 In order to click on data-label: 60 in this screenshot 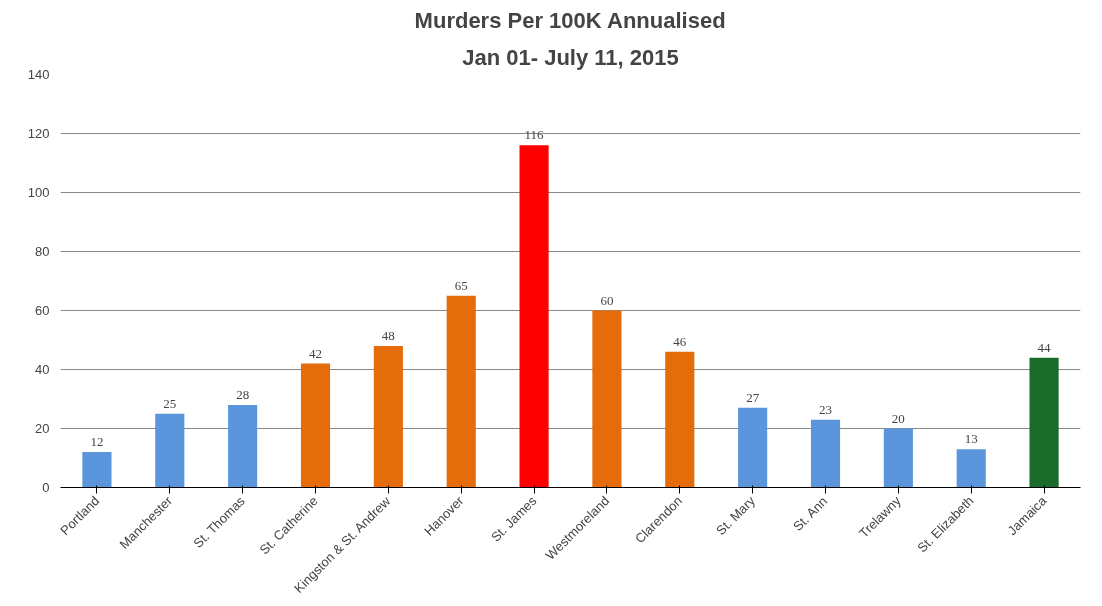, I will do `click(607, 300)`.